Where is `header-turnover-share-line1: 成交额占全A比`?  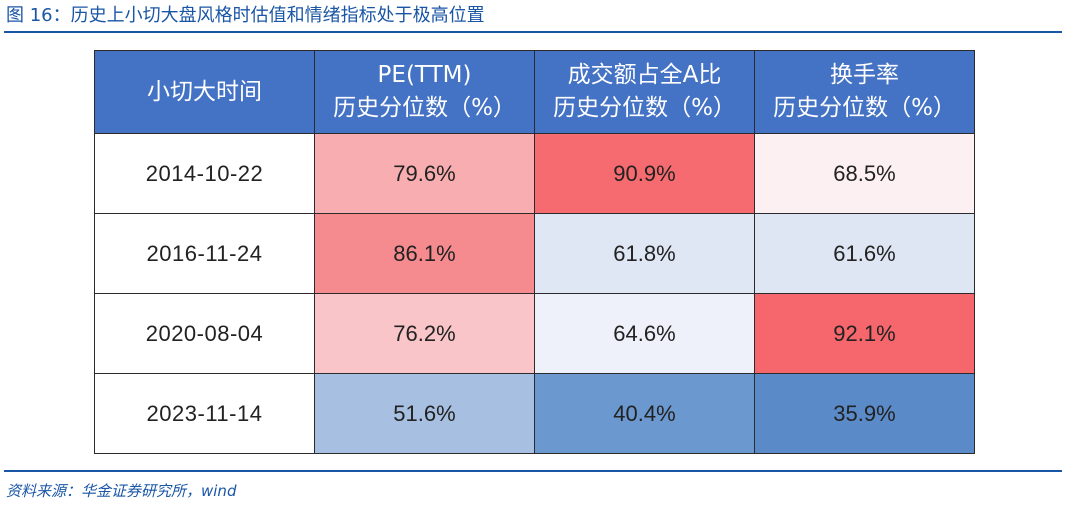 header-turnover-share-line1: 成交额占全A比 is located at coordinates (644, 75).